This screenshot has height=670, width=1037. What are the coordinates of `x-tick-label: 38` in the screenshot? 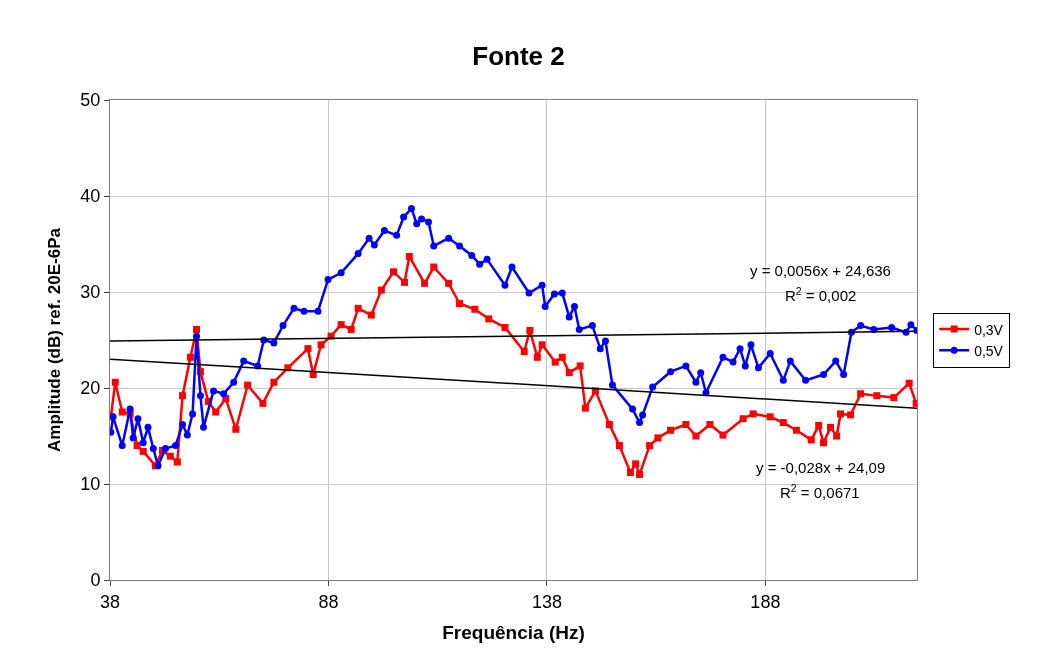 It's located at (110, 601).